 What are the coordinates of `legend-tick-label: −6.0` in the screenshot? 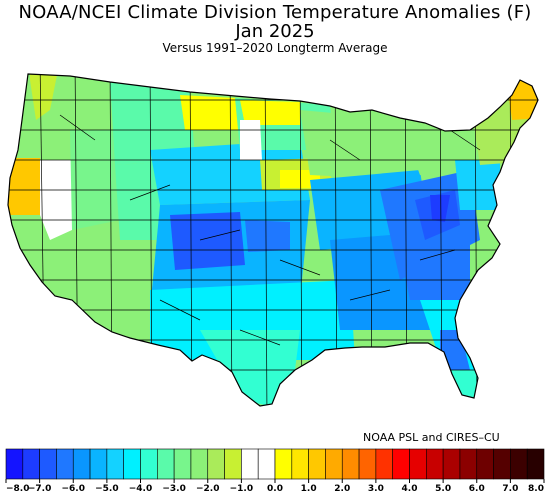 It's located at (73, 488).